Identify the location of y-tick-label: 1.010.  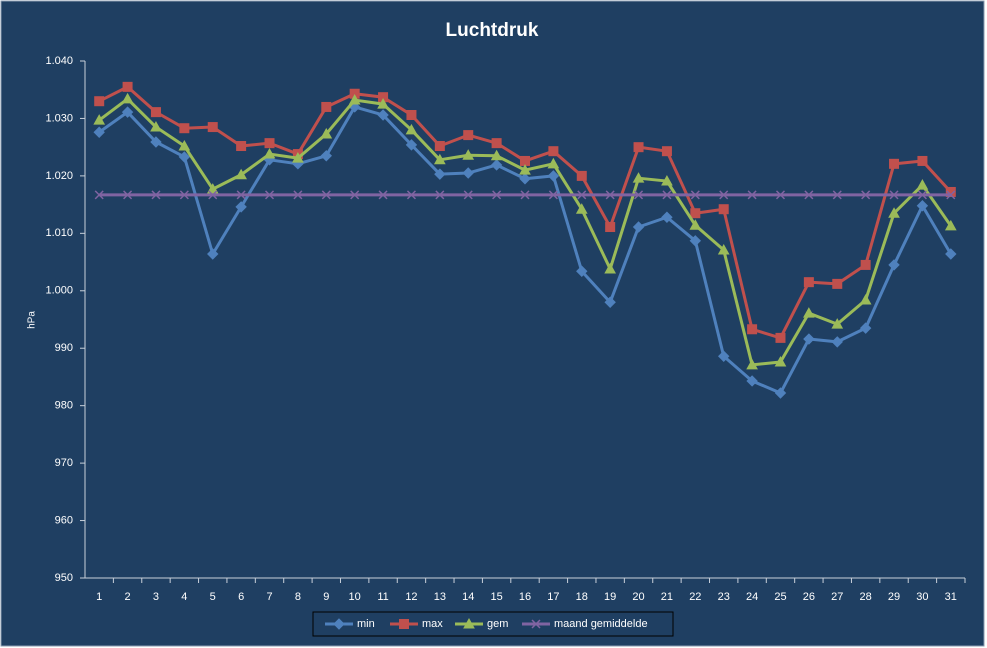
(59, 233).